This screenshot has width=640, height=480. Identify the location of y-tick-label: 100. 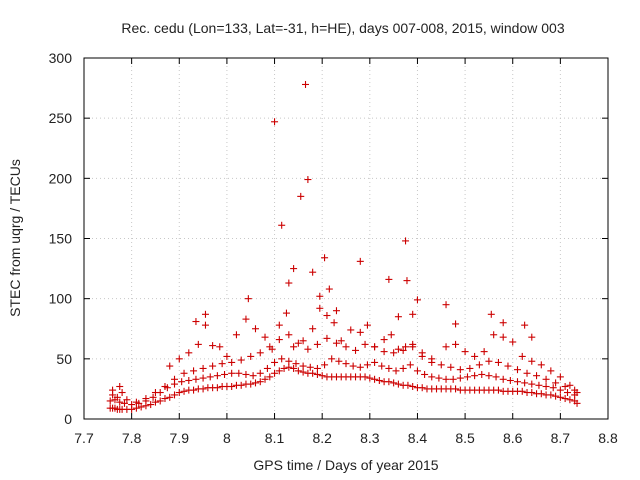
(61, 299).